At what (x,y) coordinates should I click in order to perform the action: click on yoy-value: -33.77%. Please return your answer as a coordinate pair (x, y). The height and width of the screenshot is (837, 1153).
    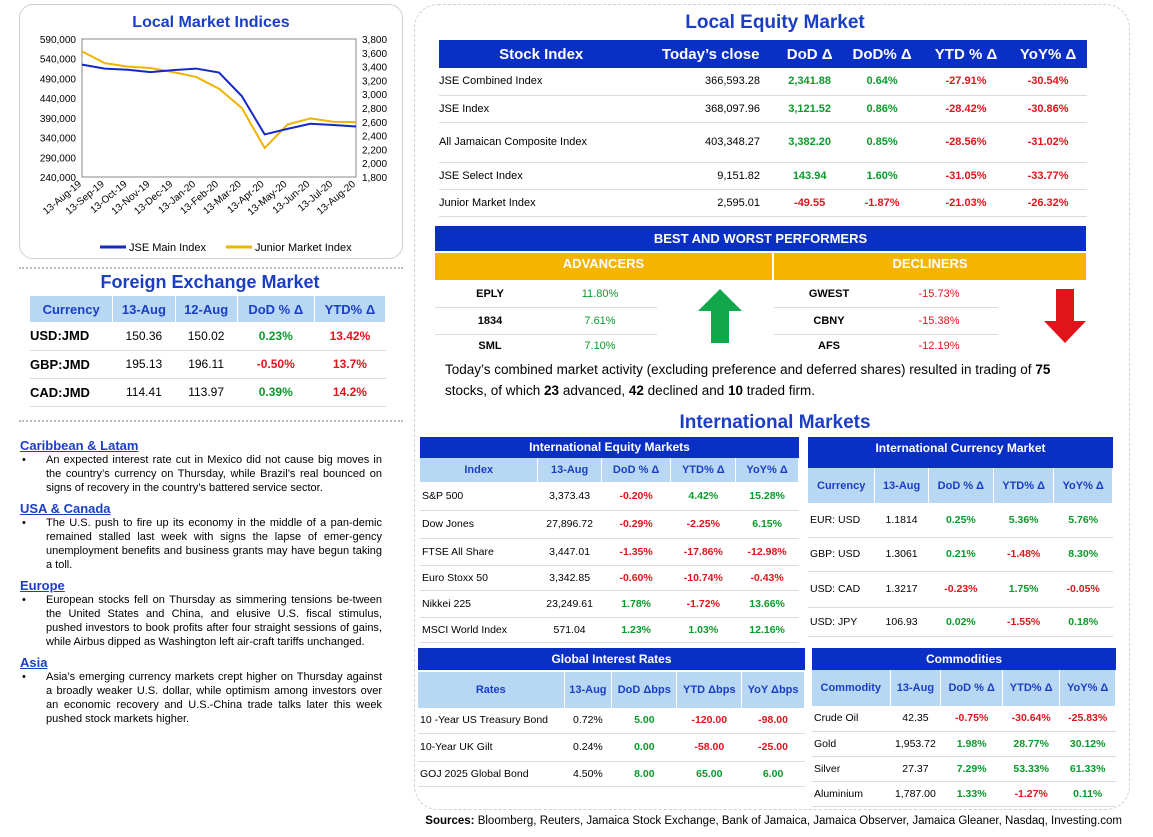
    Looking at the image, I should click on (1048, 176).